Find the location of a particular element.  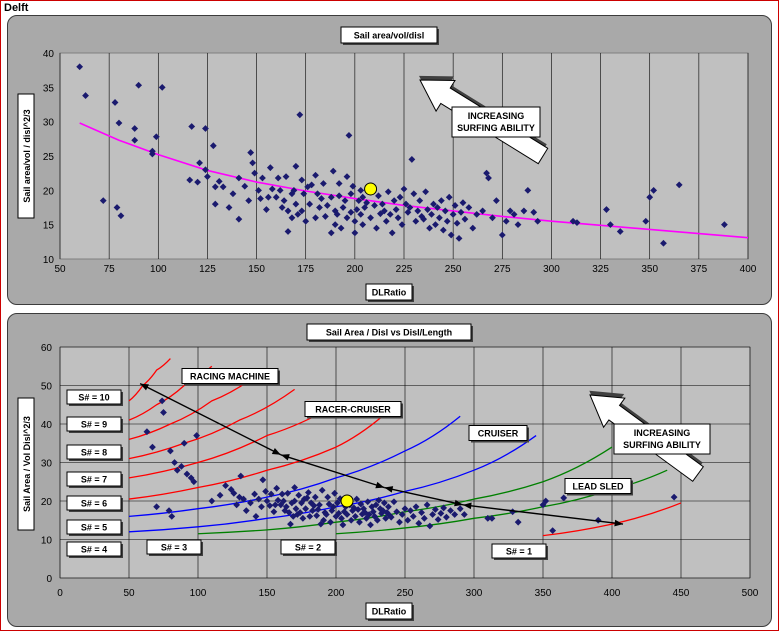

s-number-4-box is located at coordinates (94, 549).